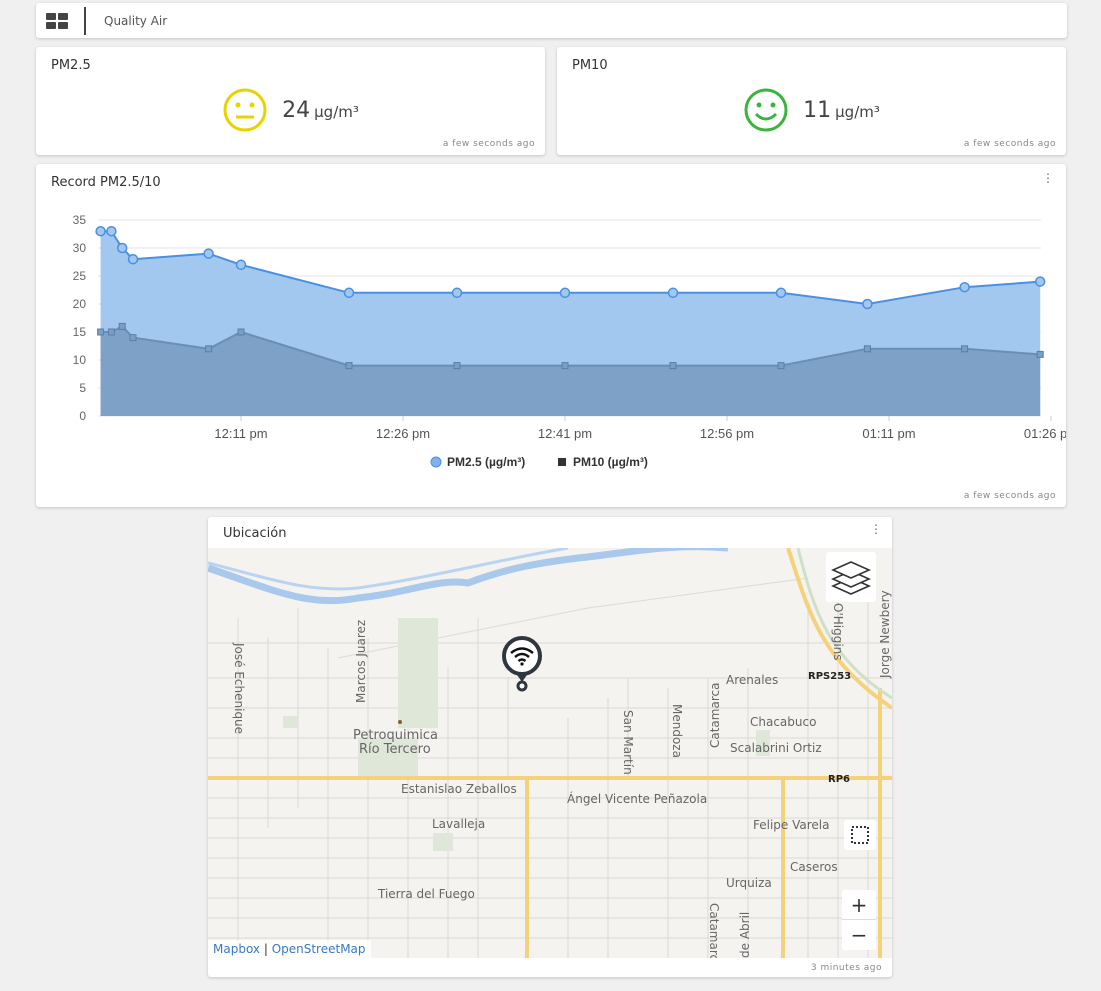 Image resolution: width=1101 pixels, height=991 pixels. Describe the element at coordinates (776, 748) in the screenshot. I see `street-label: Scalabrini Ortiz` at that location.